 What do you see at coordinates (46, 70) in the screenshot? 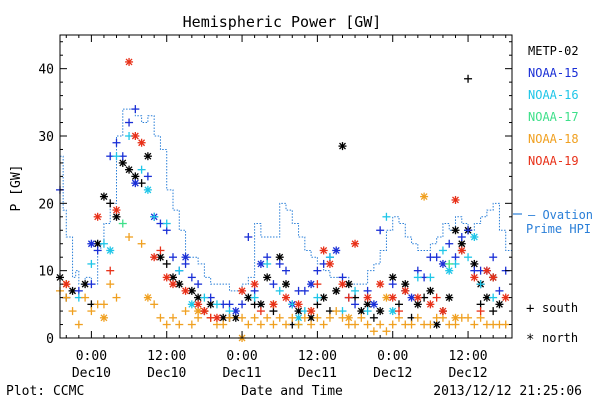
I see `y-tick-label: 40` at bounding box center [46, 70].